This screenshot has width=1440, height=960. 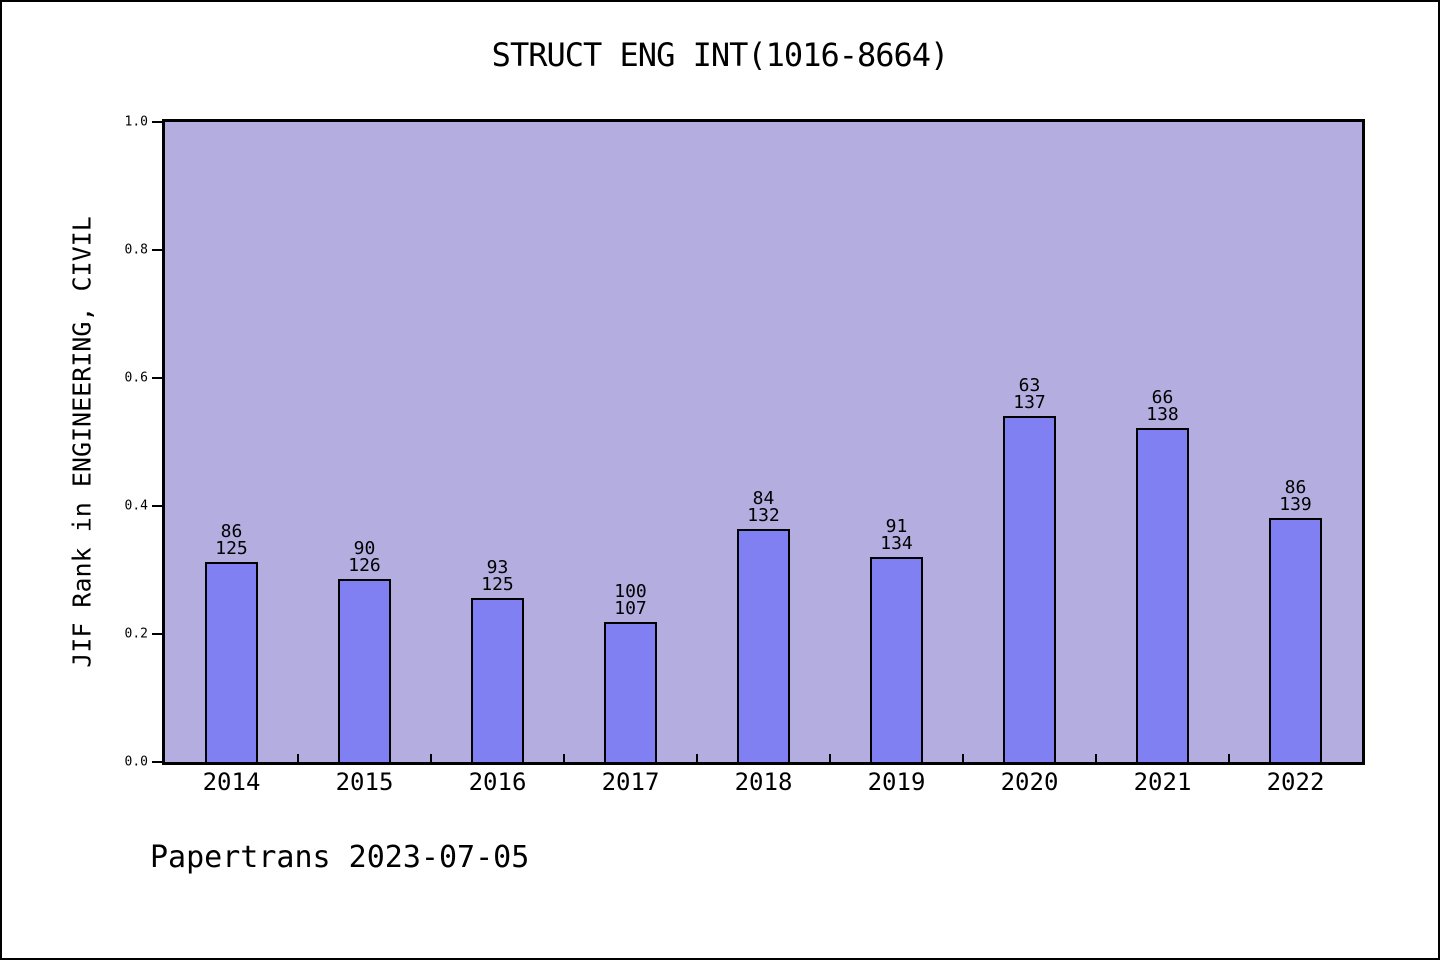 I want to click on bar-value-label-2017: 100 107, so click(x=630, y=600).